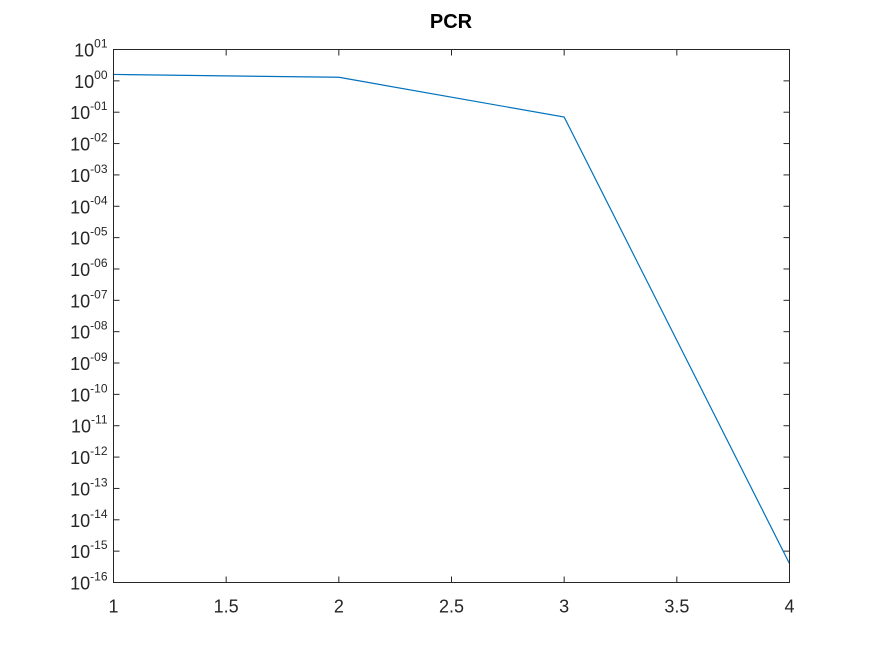  I want to click on y-tick-label: 10-04, so click(89, 205).